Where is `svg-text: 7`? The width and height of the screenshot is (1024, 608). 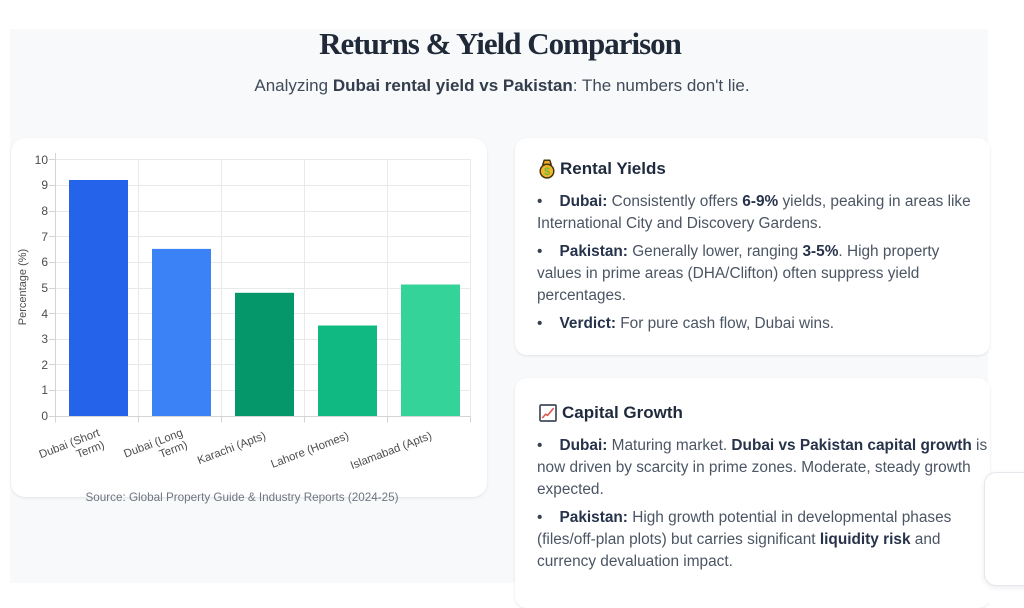
svg-text: 7 is located at coordinates (44, 237).